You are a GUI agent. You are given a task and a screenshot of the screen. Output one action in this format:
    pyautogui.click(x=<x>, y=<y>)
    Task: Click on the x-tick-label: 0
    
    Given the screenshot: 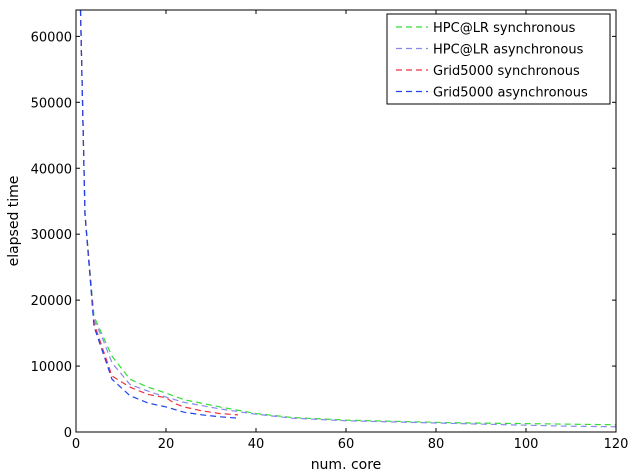 What is the action you would take?
    pyautogui.click(x=76, y=444)
    